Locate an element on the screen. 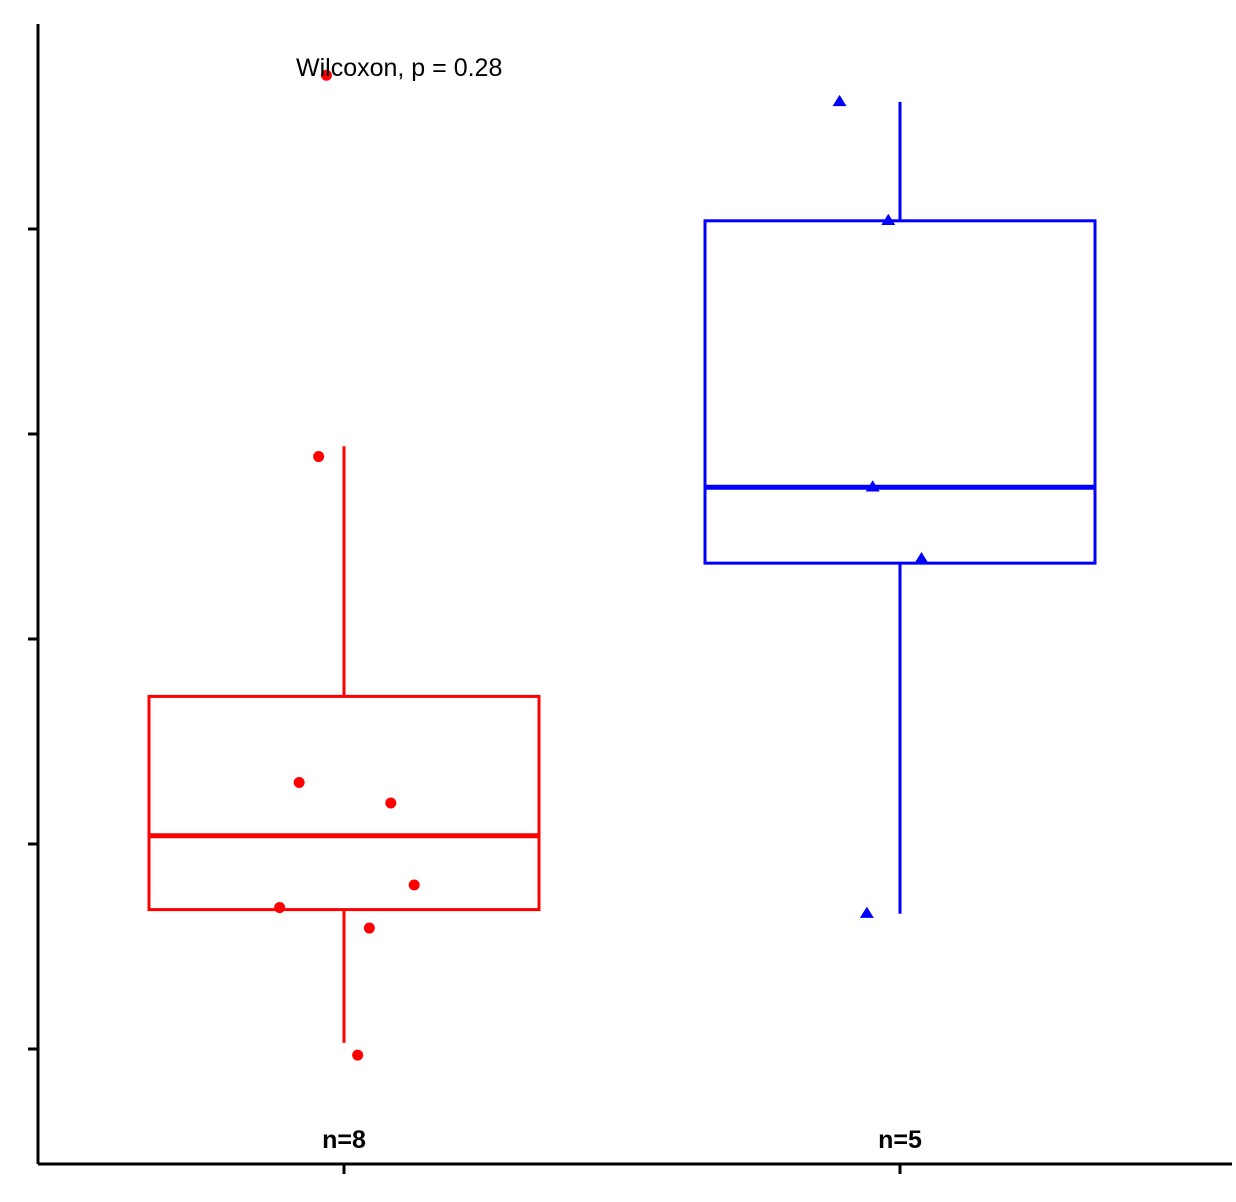 The width and height of the screenshot is (1236, 1202). group-2-box is located at coordinates (900, 392).